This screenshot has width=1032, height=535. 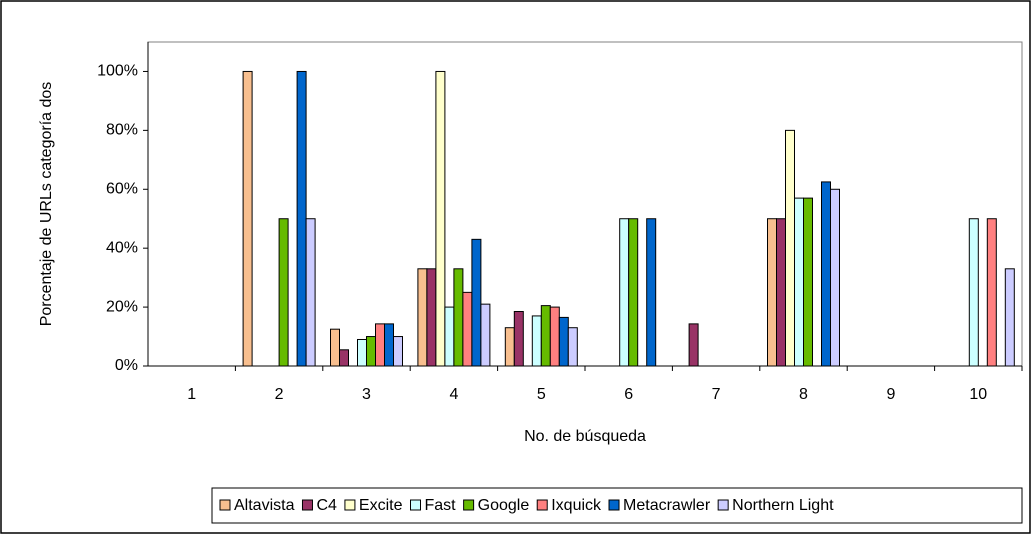 I want to click on legend-label: Ixquick, so click(x=576, y=505).